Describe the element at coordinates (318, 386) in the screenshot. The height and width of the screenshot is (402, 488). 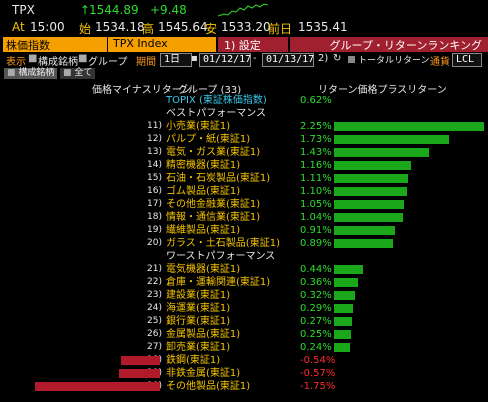
I see `row-return-value: -1.75%` at that location.